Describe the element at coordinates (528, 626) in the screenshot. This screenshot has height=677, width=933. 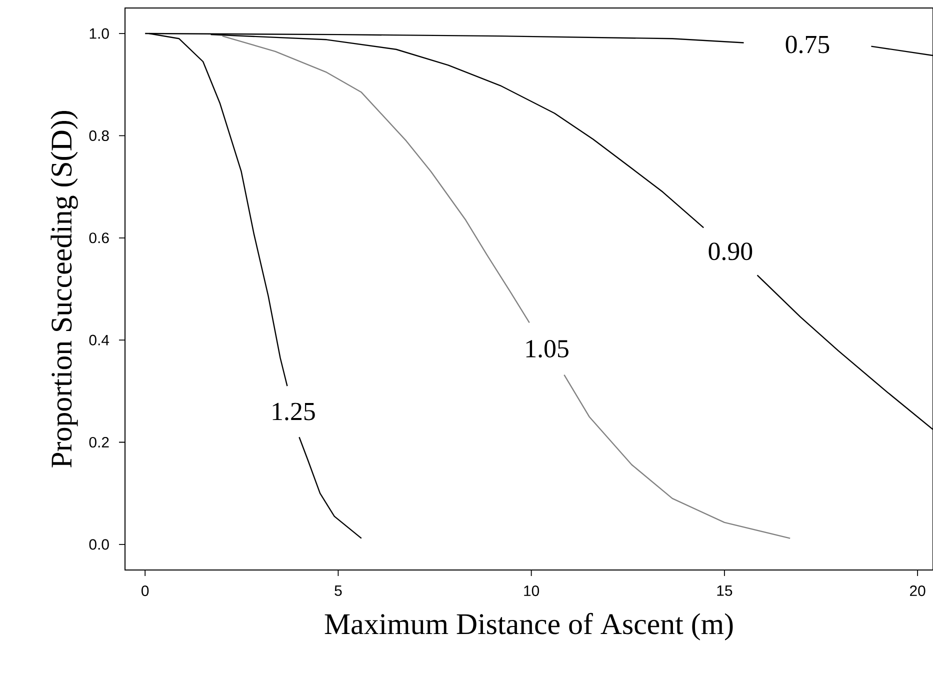
I see `x-axis-title: Maximum Distance of Ascent (m)` at that location.